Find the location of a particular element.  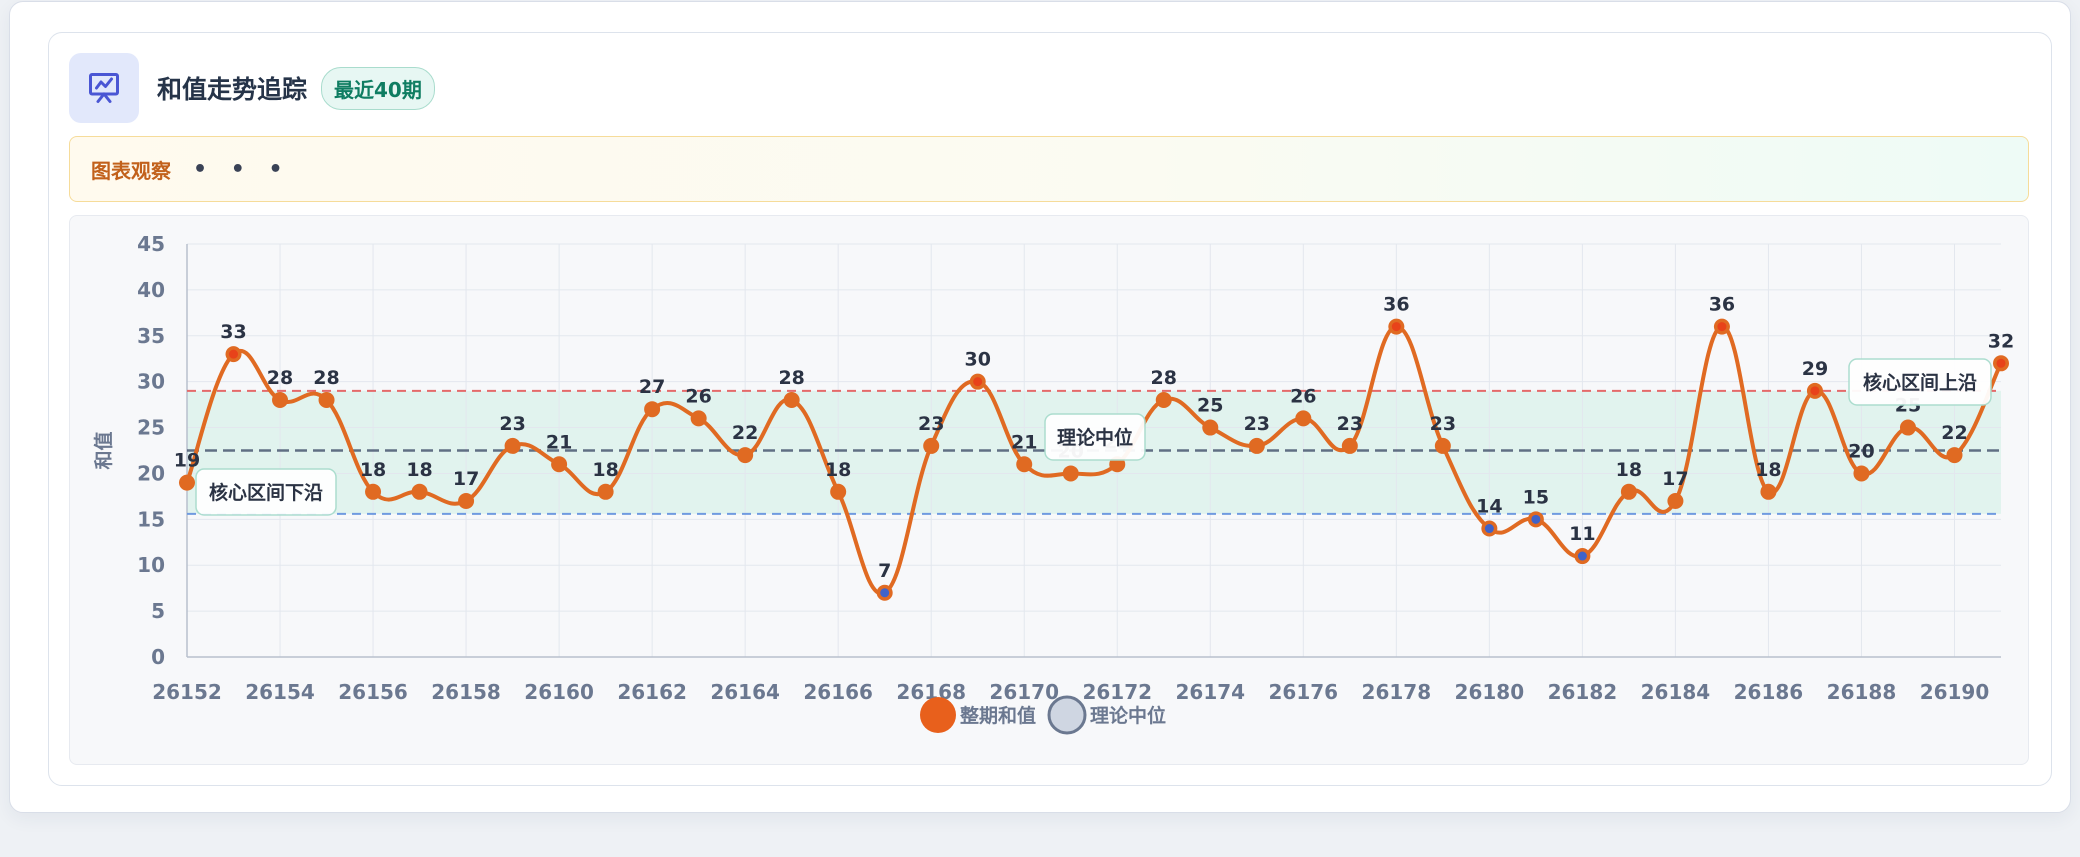

data-label: 36 is located at coordinates (1396, 305).